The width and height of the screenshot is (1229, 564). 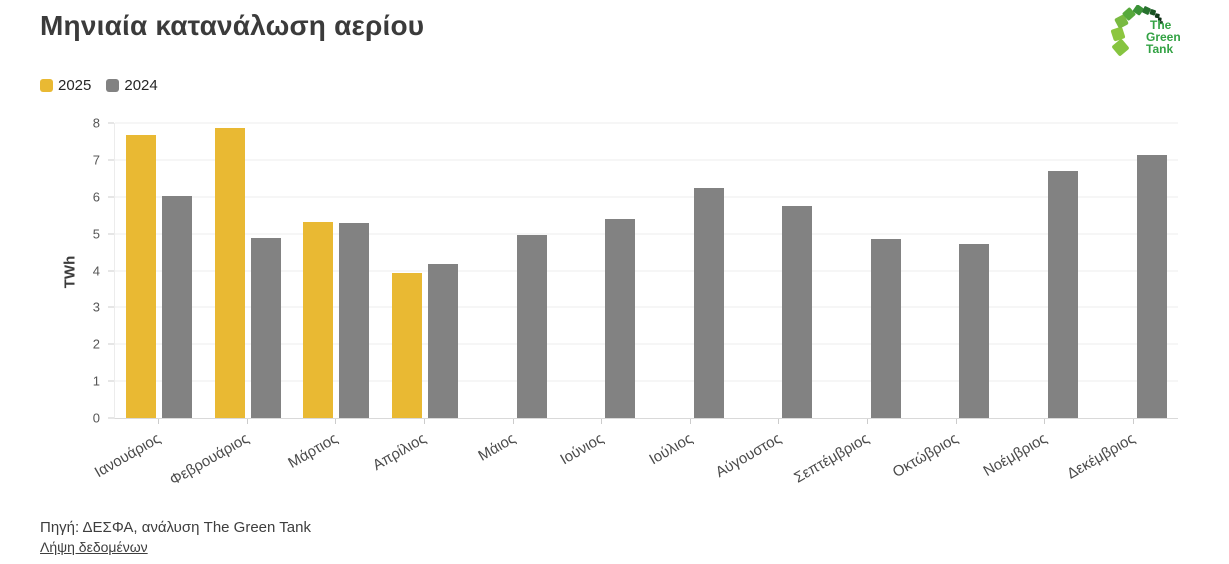 I want to click on legend-item-2025: 2025, so click(x=65, y=85).